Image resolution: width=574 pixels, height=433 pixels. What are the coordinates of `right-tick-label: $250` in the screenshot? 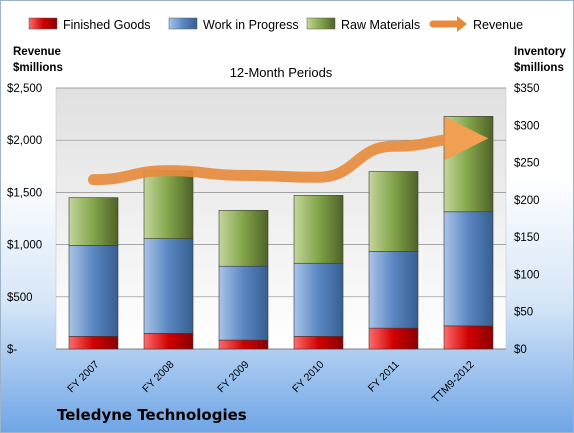 It's located at (527, 164).